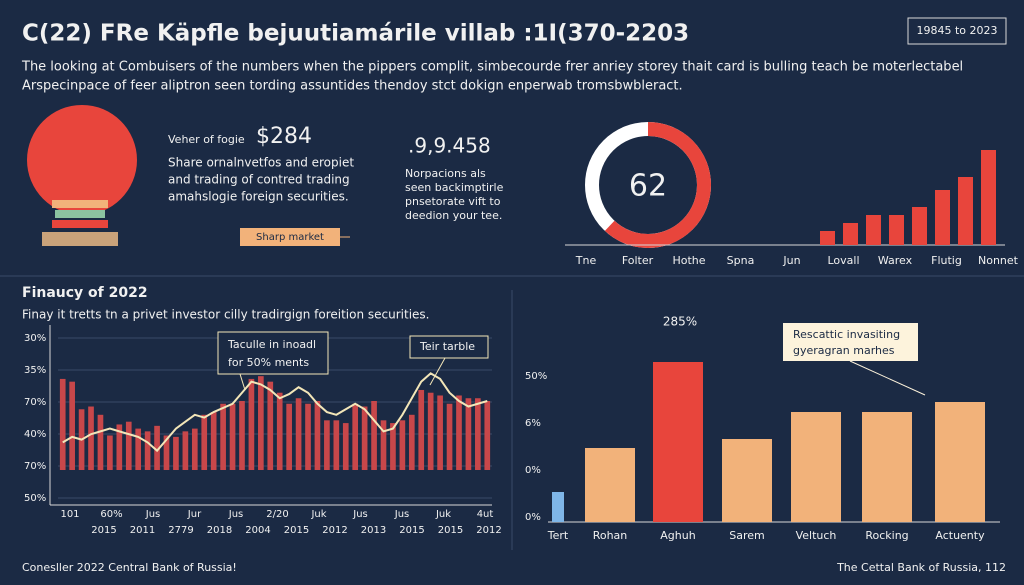 The image size is (1024, 585). What do you see at coordinates (445, 173) in the screenshot?
I see `stat-text: Norpacions als` at bounding box center [445, 173].